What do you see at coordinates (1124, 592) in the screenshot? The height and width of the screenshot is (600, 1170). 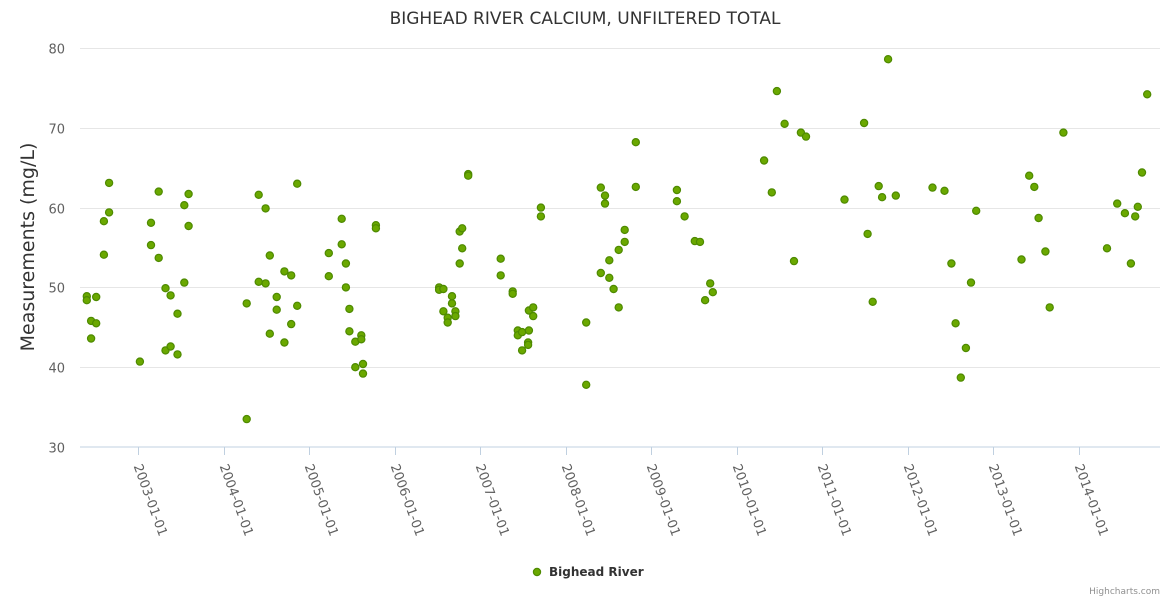 I see `credits-link: Highcharts.com` at bounding box center [1124, 592].